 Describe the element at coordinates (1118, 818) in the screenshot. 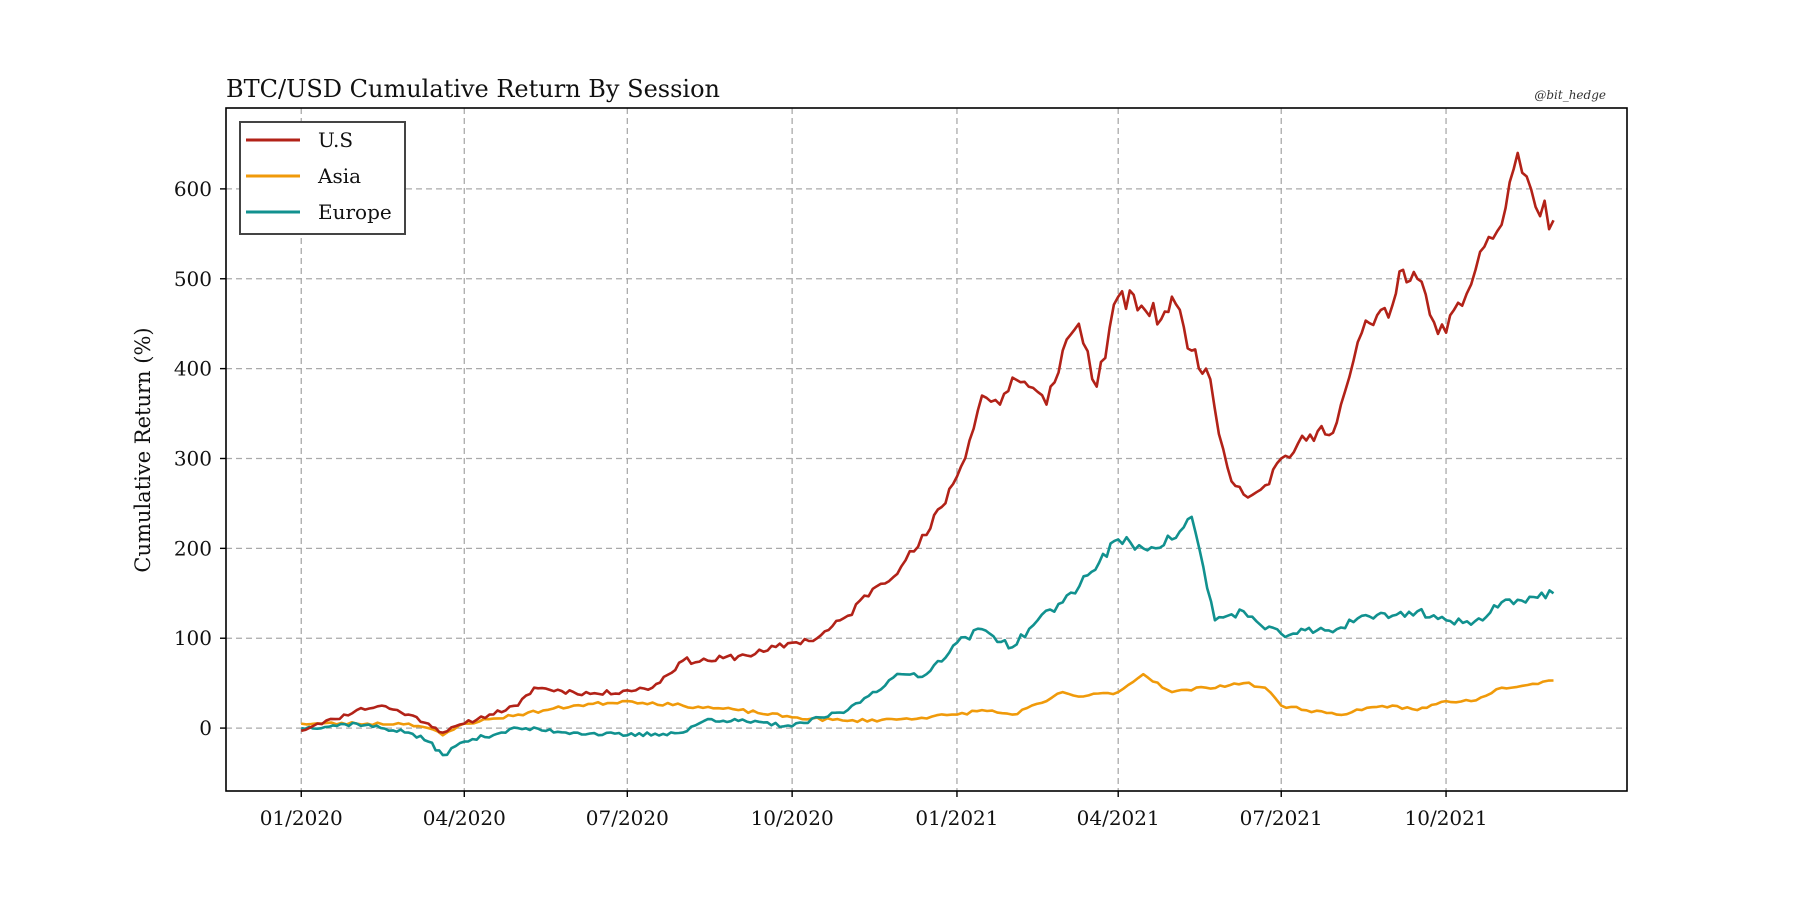

I see `x-tick-label: 04/2021` at that location.